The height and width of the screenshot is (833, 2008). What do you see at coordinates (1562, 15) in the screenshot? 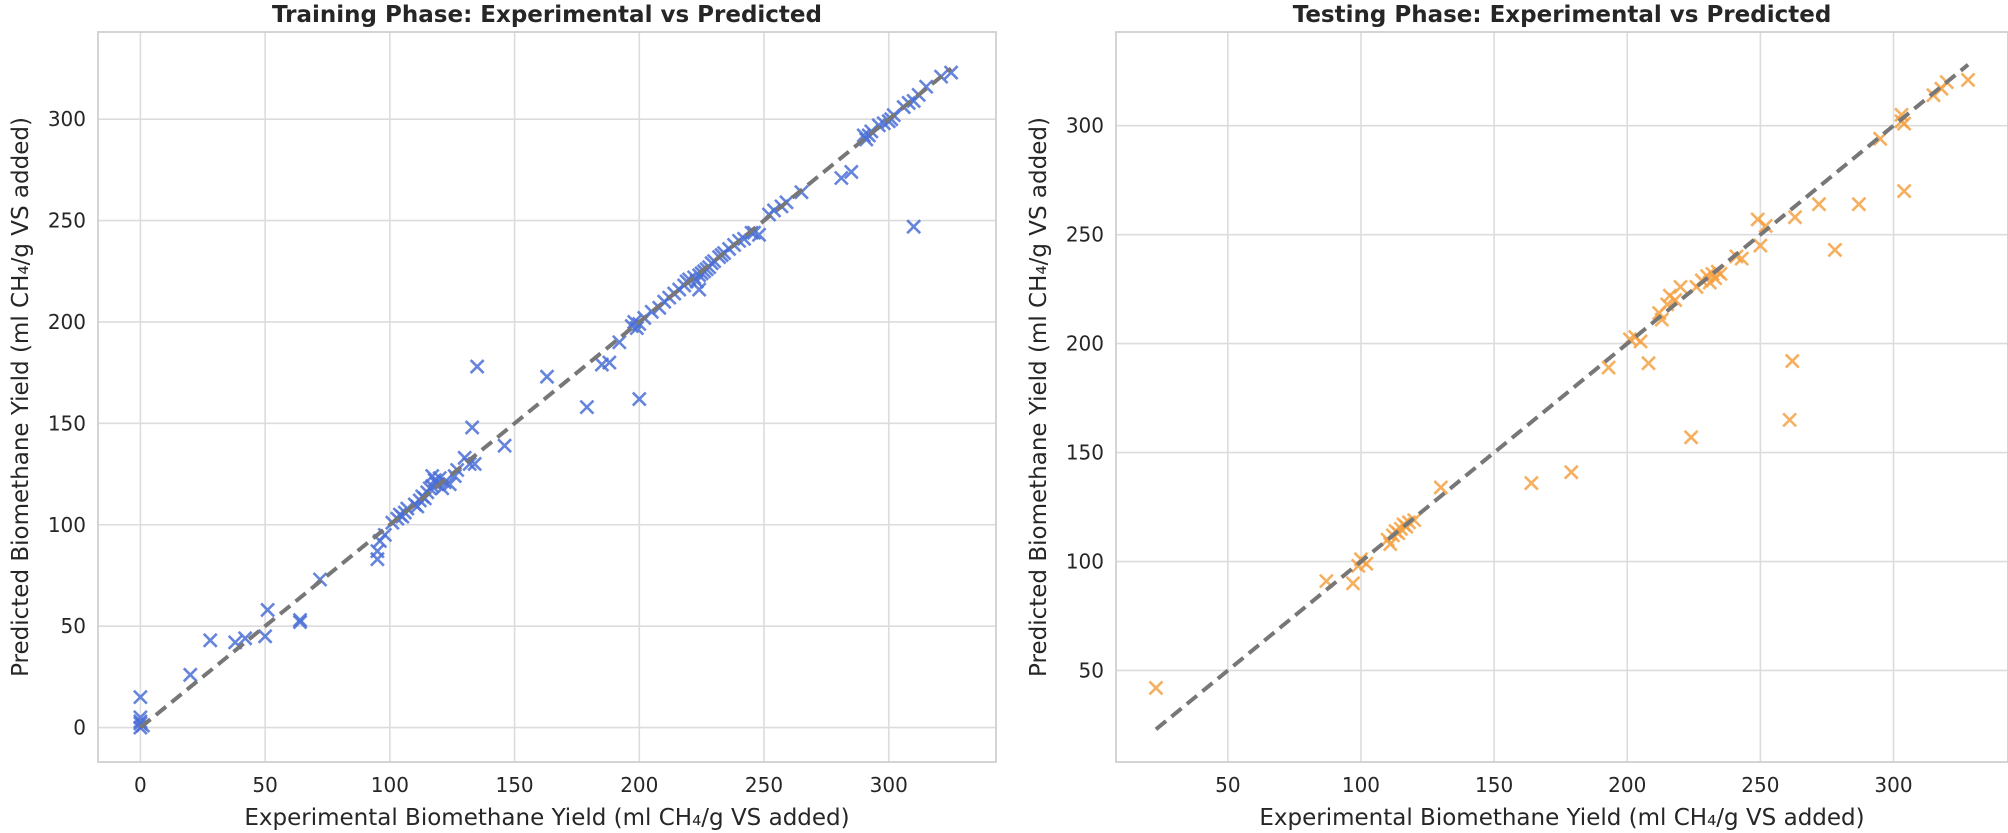
I see `chart-title: Testing Phase: Experimental vs Predicted` at bounding box center [1562, 15].